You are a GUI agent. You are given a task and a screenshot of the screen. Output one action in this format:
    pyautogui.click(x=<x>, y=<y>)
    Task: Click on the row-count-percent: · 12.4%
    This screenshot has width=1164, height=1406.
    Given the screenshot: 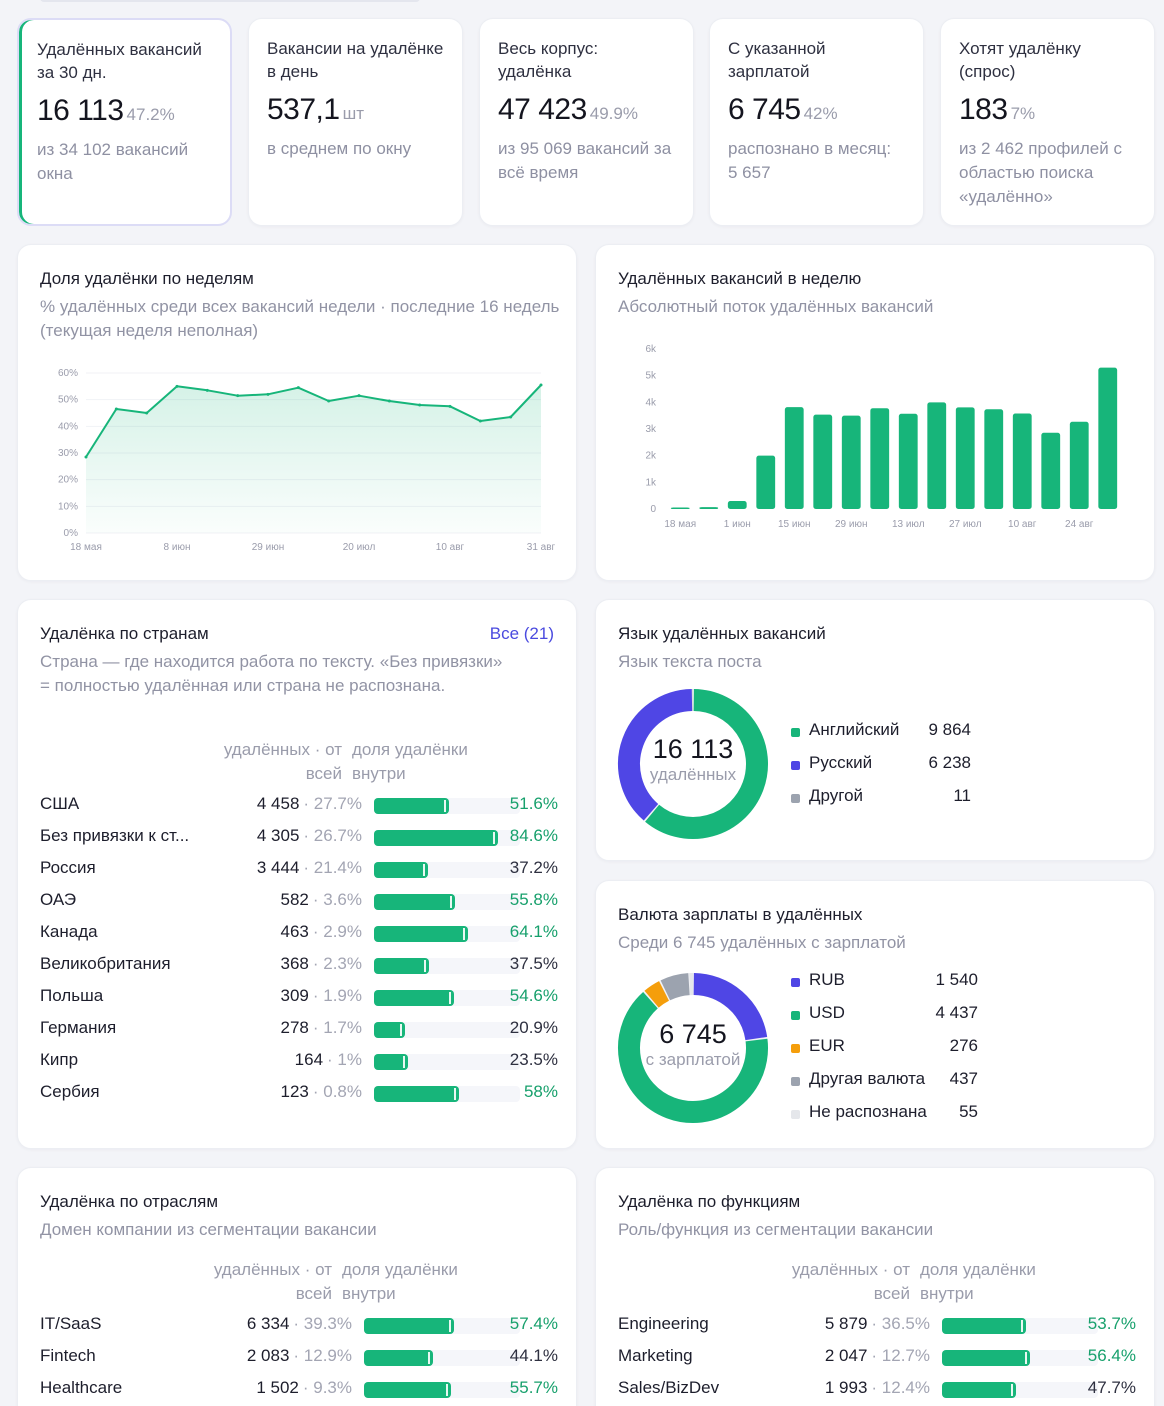 What is the action you would take?
    pyautogui.click(x=900, y=1387)
    